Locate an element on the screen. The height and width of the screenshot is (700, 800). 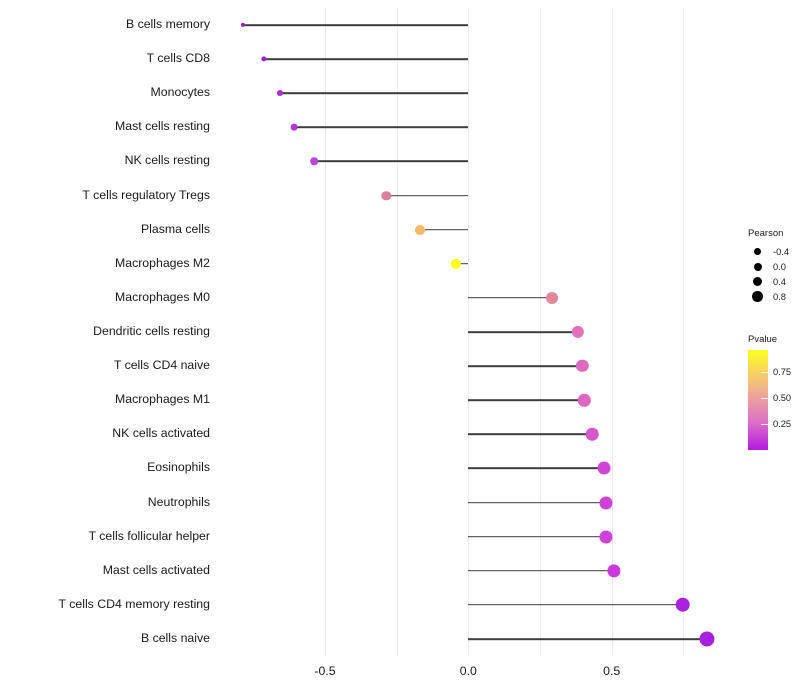
pearson-legend-item: 0.4 is located at coordinates (768, 281).